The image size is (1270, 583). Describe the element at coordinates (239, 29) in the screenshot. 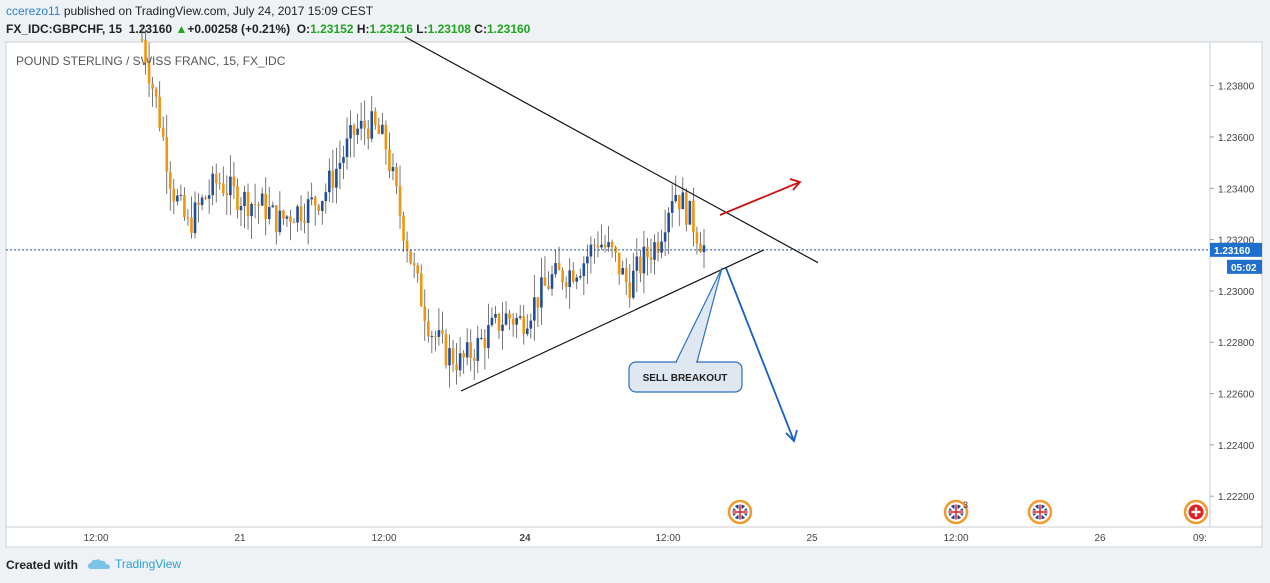

I see `change-value: +0.00258 (+0.21%)` at that location.